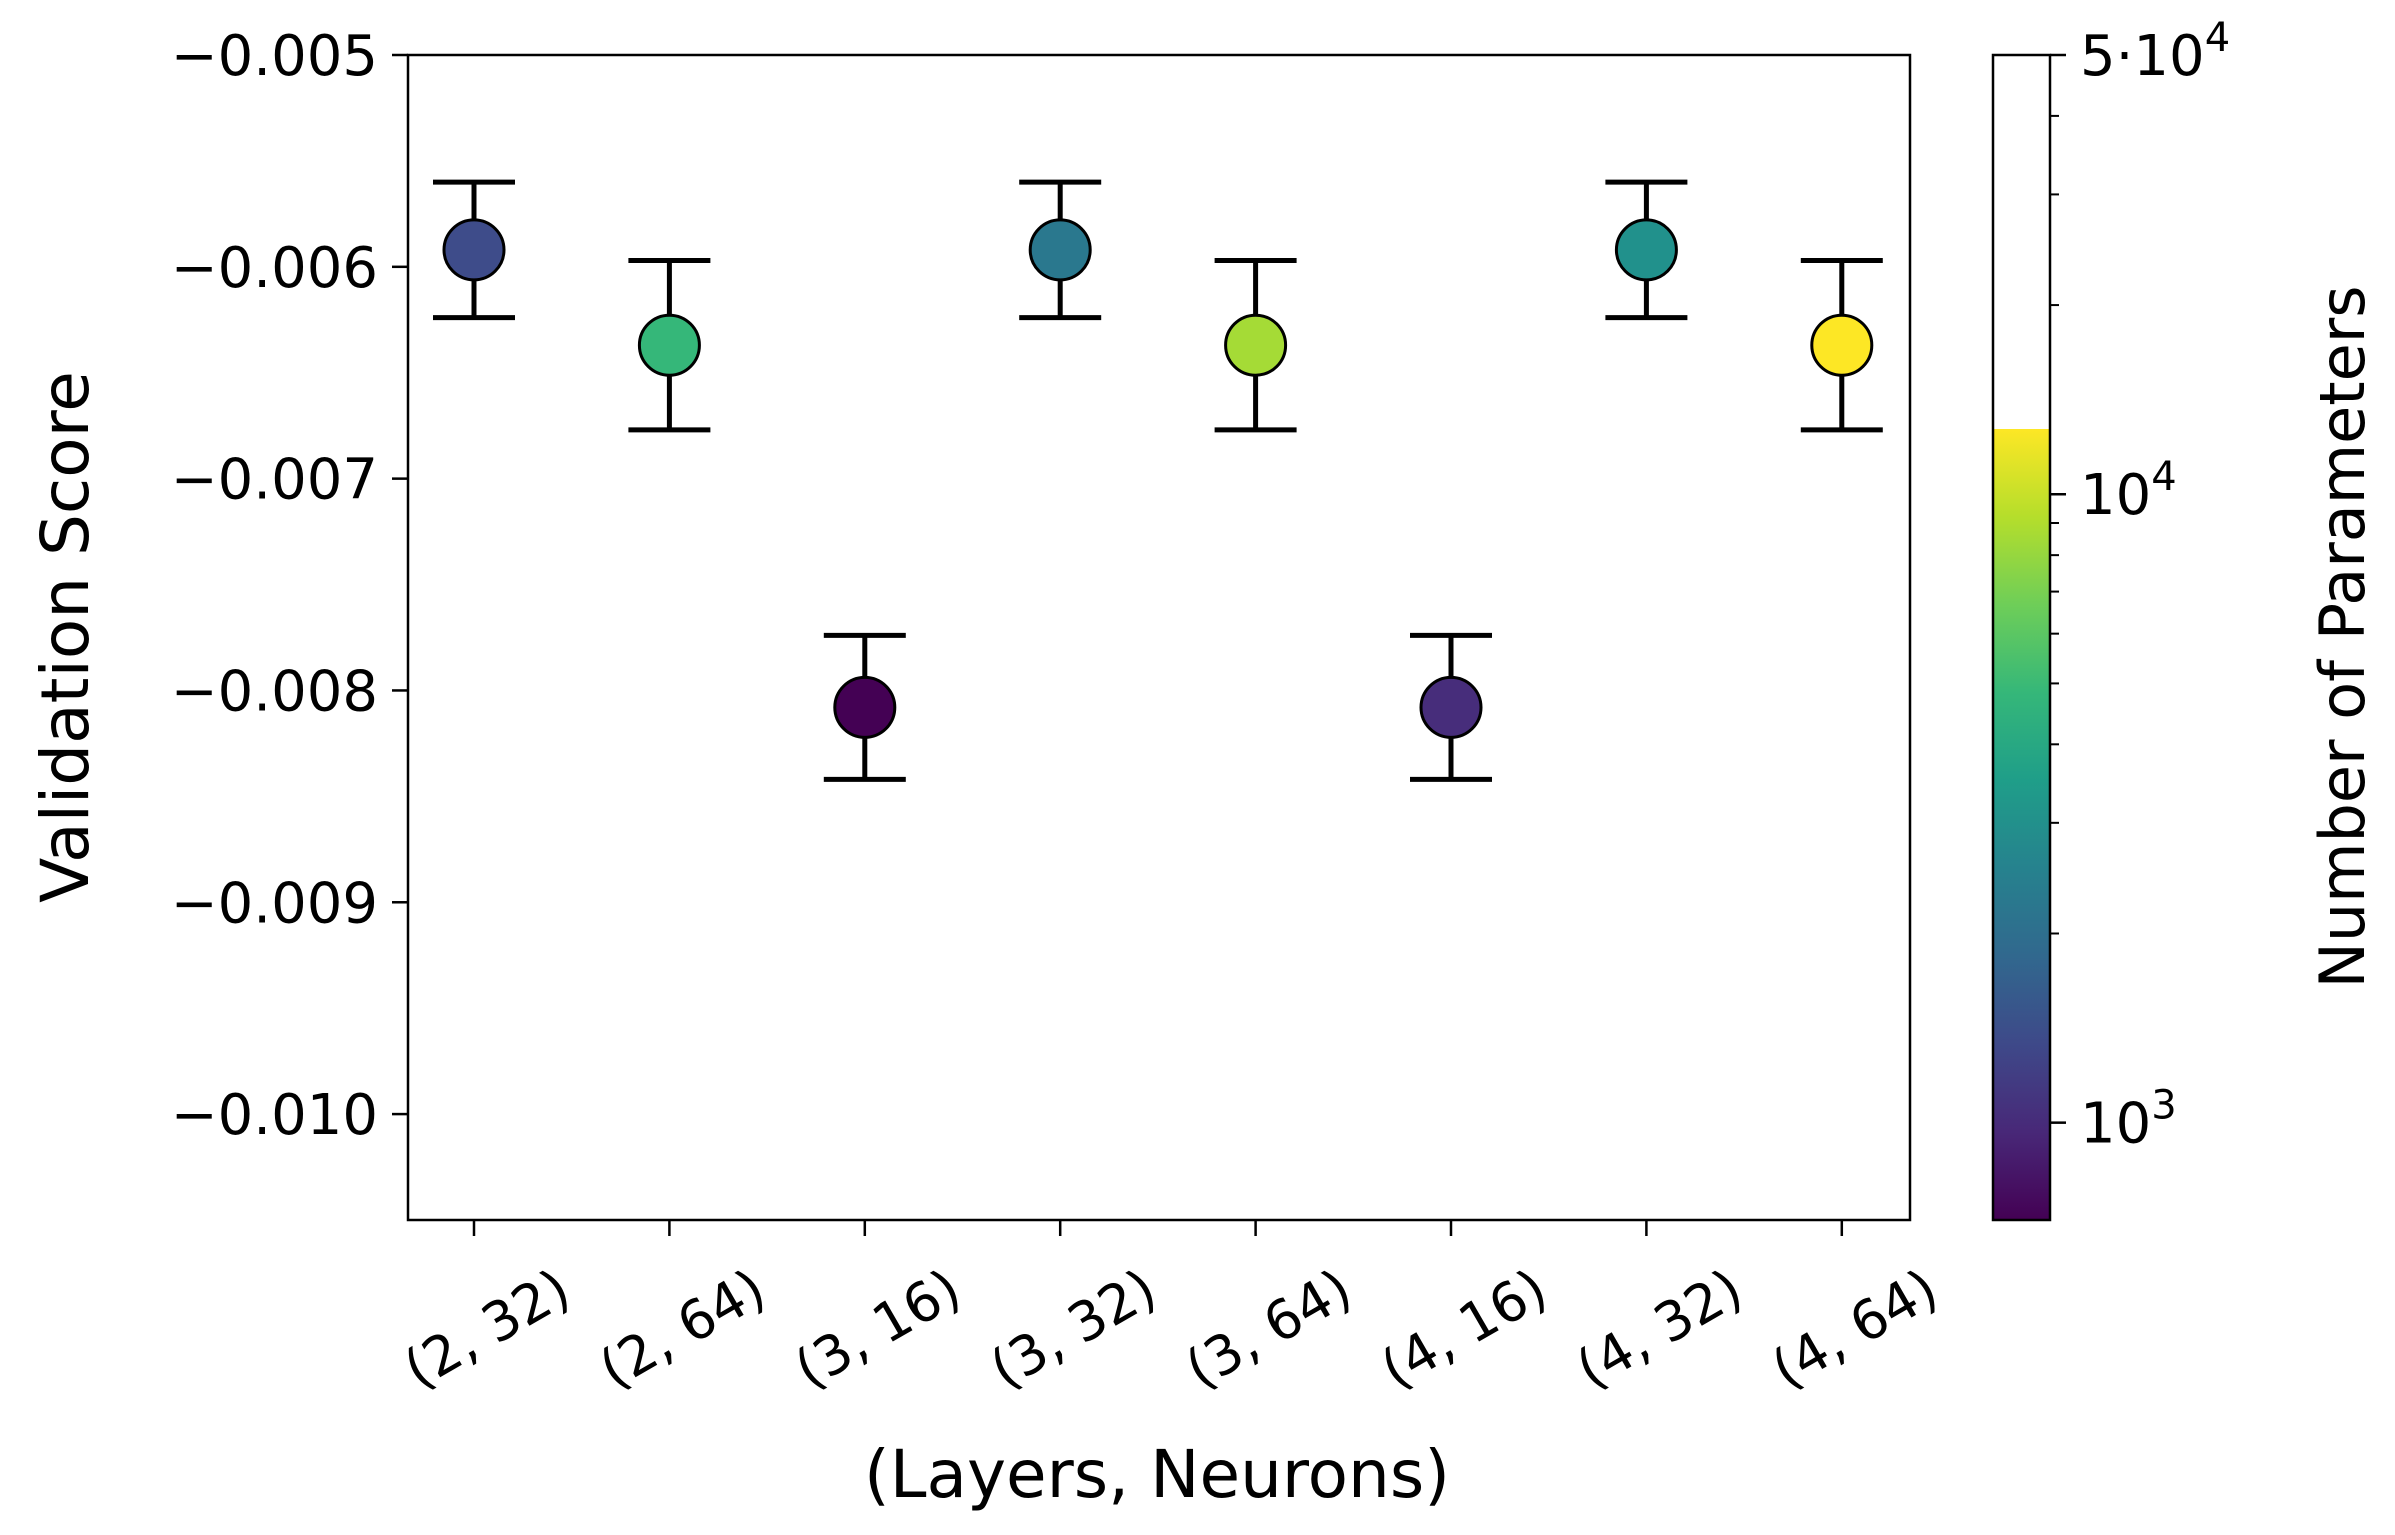 The image size is (2395, 1535). What do you see at coordinates (2128, 1120) in the screenshot?
I see `colorbar-tick-label: 10³` at bounding box center [2128, 1120].